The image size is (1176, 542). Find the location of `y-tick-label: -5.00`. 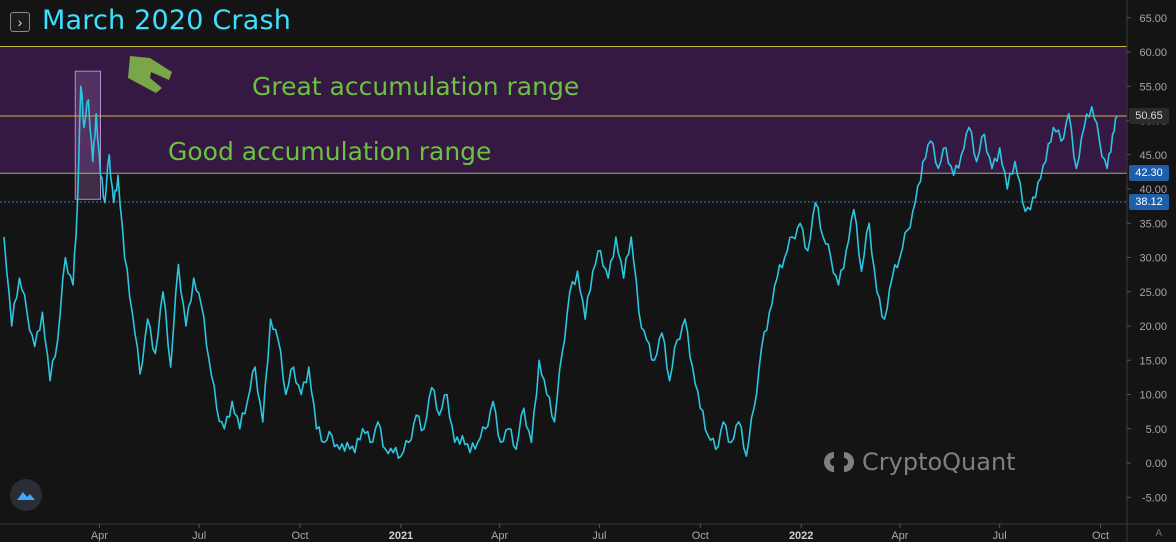

y-tick-label: -5.00 is located at coordinates (1154, 498).